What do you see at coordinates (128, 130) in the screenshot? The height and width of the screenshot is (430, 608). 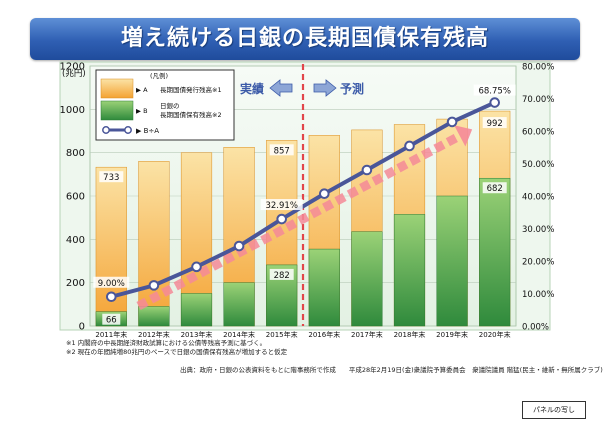 I see `legend-marker-ratio-right` at bounding box center [128, 130].